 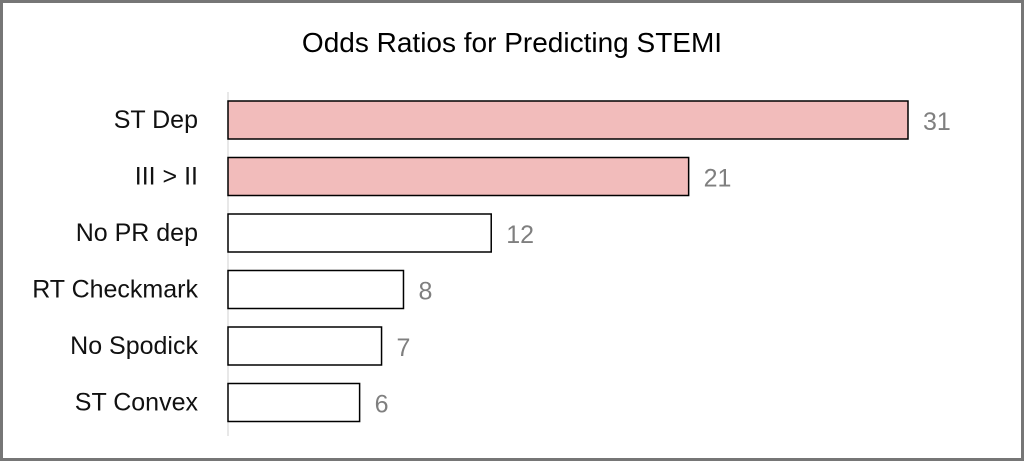 I want to click on category-label-0: ST Dep, so click(x=156, y=120).